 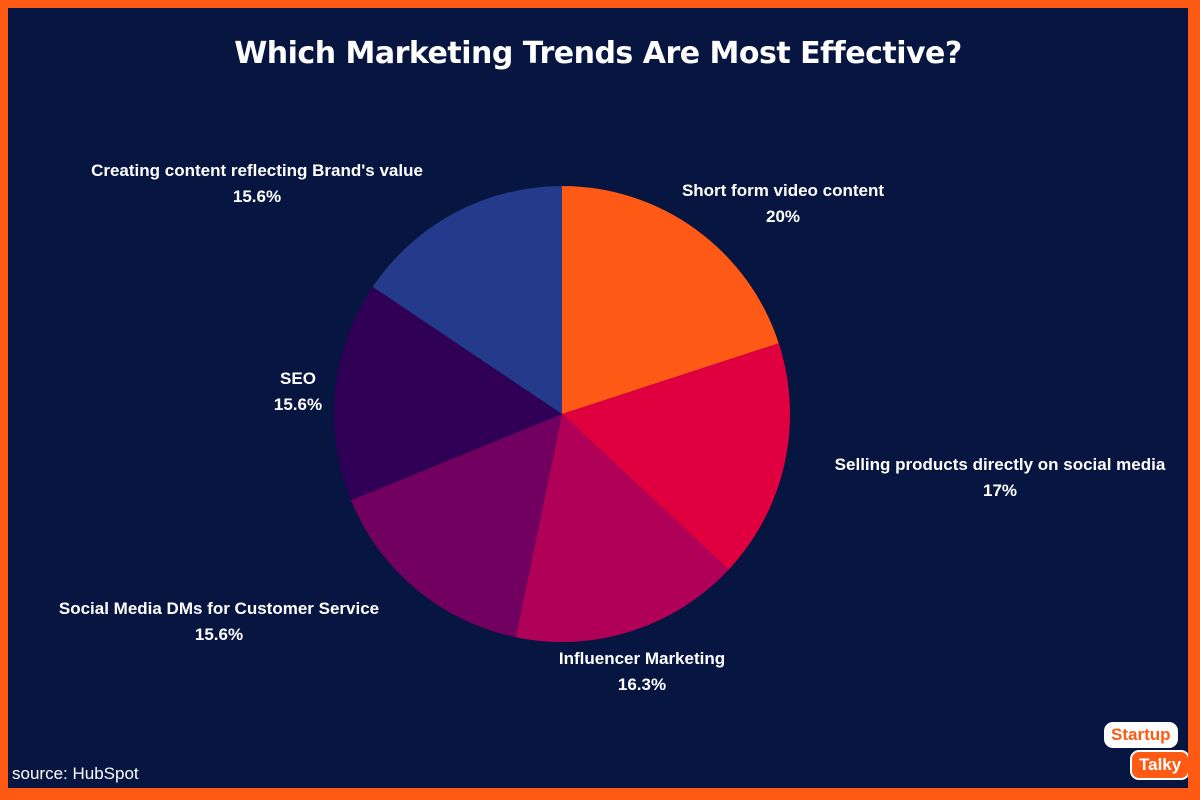 What do you see at coordinates (1159, 765) in the screenshot?
I see `logo-text-talky: Talky` at bounding box center [1159, 765].